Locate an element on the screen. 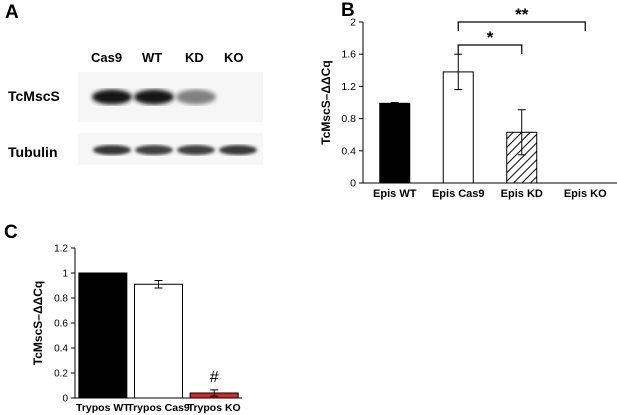 This screenshot has height=415, width=617. blot-protein-label-tcmscs: TcMscS is located at coordinates (34, 96).